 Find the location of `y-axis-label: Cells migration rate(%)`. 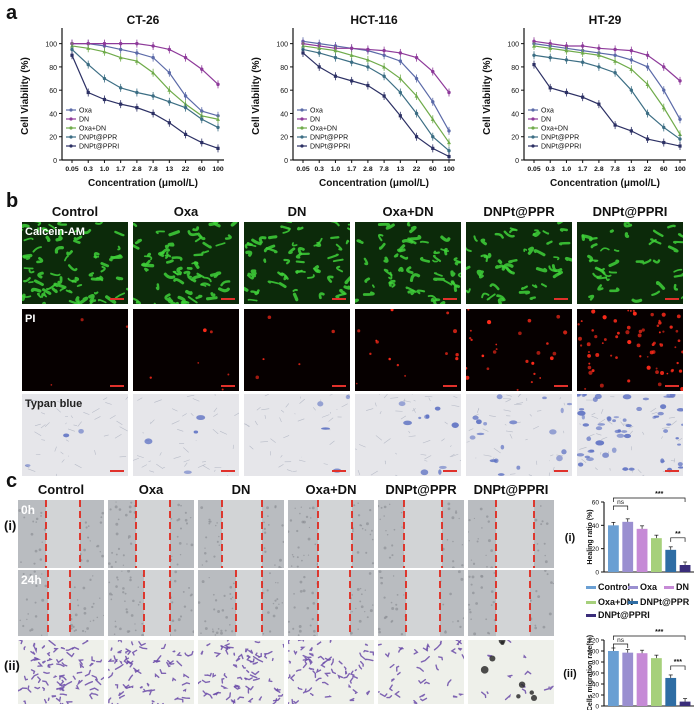

y-axis-label: Cells migration rate(%) is located at coordinates (590, 672).